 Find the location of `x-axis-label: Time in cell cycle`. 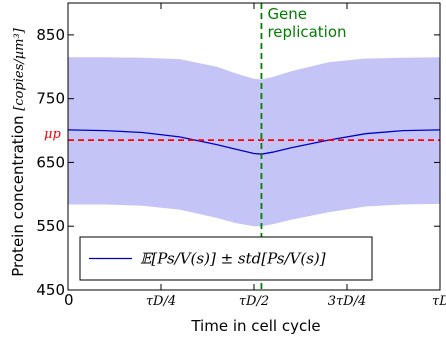

x-axis-label: Time in cell cycle is located at coordinates (255, 326).